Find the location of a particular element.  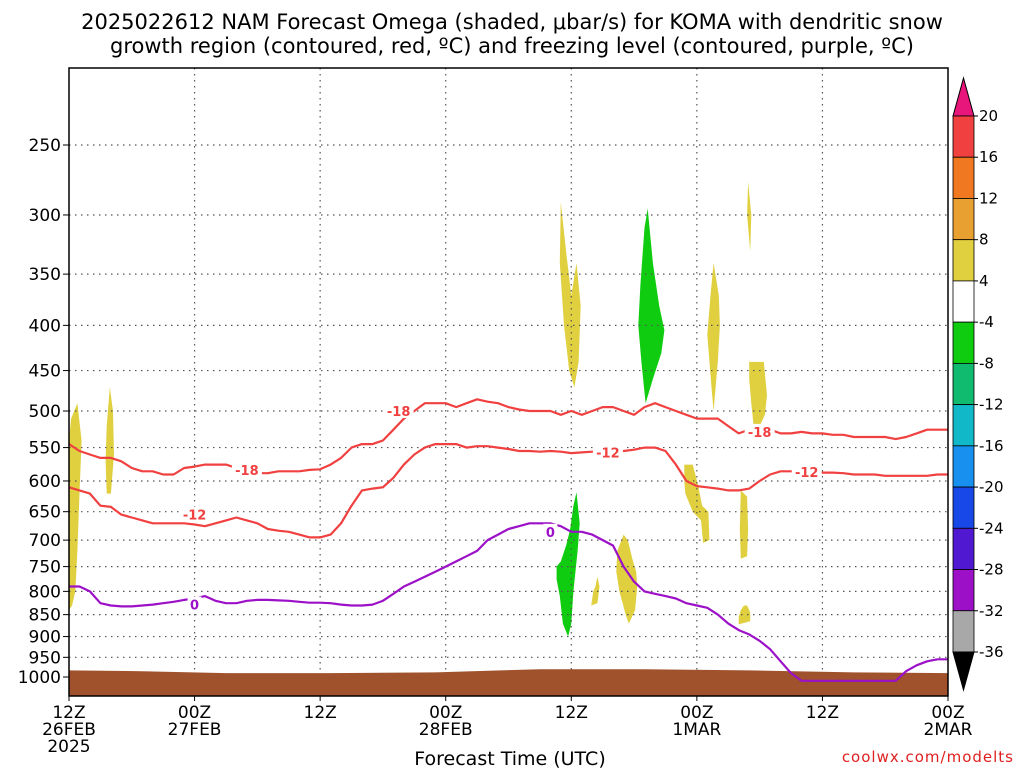

colorbar-label-10: -24 is located at coordinates (991, 528).